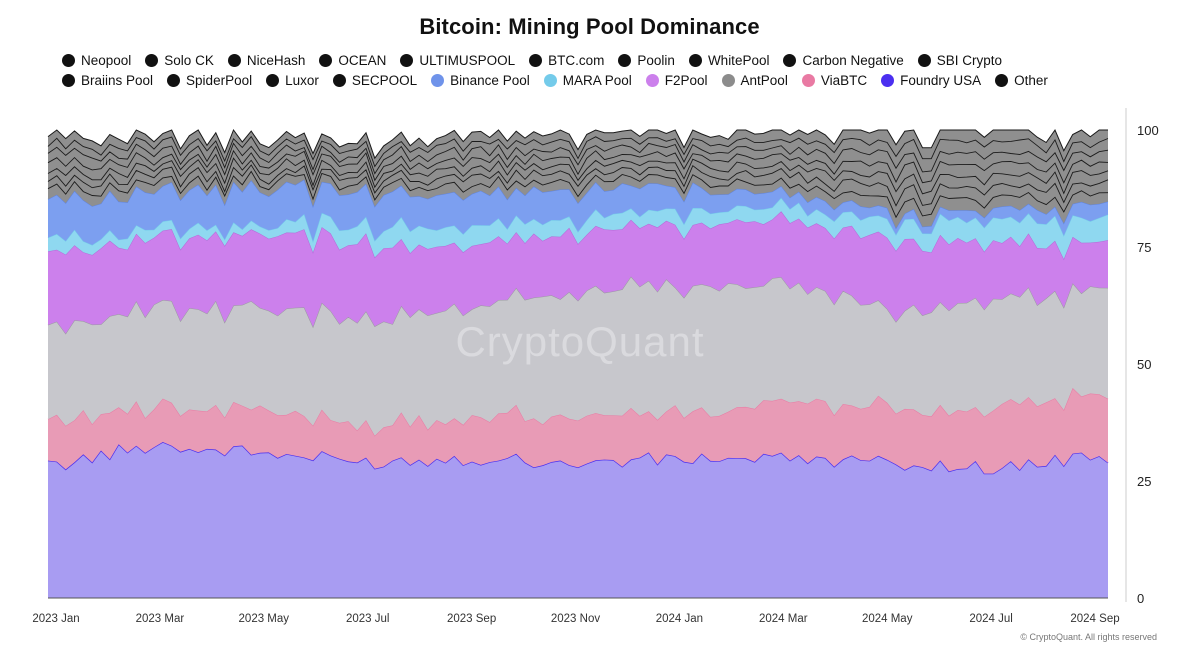 This screenshot has height=661, width=1179. Describe the element at coordinates (844, 80) in the screenshot. I see `legend-label: ViaBTC` at that location.